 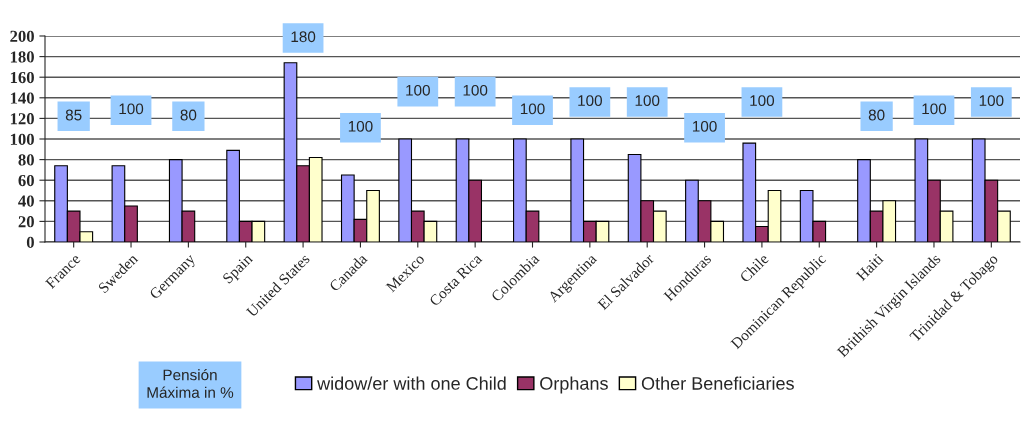 What do you see at coordinates (717, 383) in the screenshot?
I see `legend-label: Other Beneficiaries` at bounding box center [717, 383].